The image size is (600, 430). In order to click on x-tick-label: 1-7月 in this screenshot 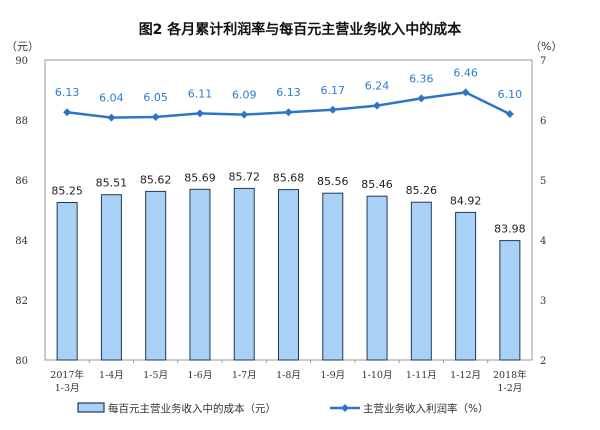, I will do `click(244, 375)`.